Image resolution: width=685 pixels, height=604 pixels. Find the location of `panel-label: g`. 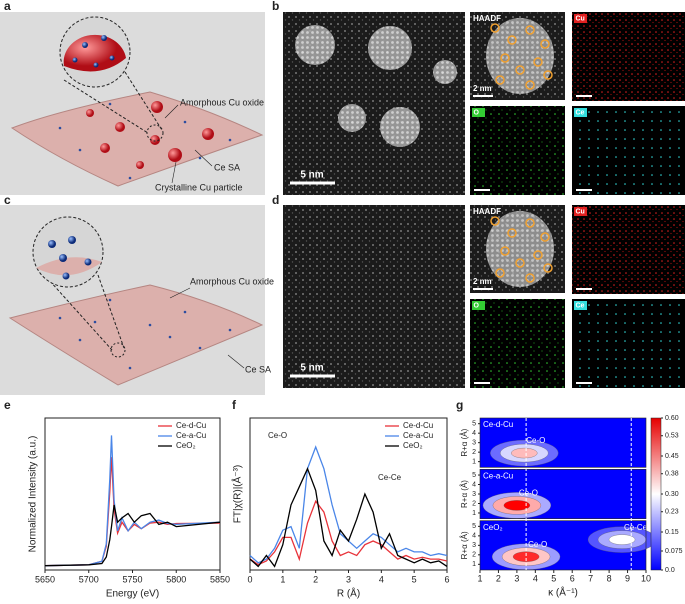

panel-label: g is located at coordinates (459, 405).